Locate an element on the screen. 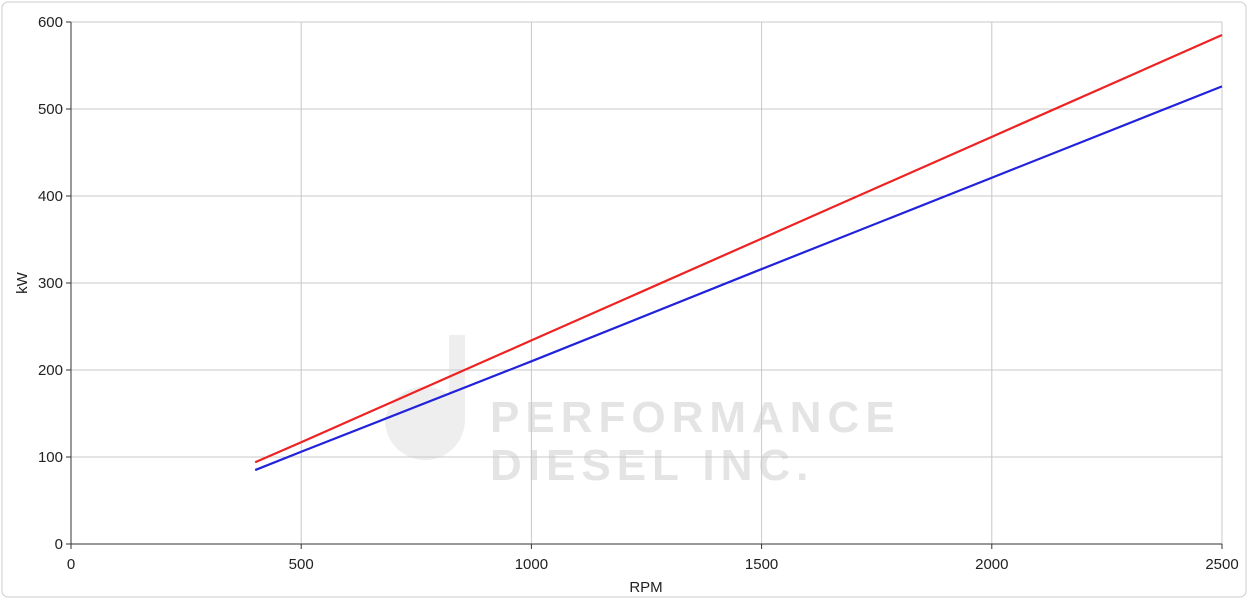 This screenshot has height=601, width=1250. y-tick-label: 600 is located at coordinates (50, 22).